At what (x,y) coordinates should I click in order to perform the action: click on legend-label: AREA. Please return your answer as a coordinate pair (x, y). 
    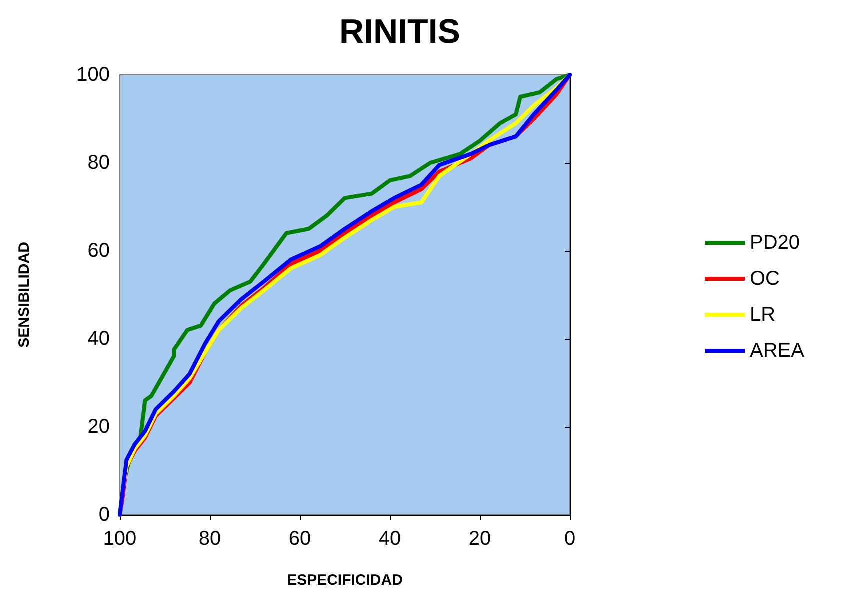
    Looking at the image, I should click on (778, 351).